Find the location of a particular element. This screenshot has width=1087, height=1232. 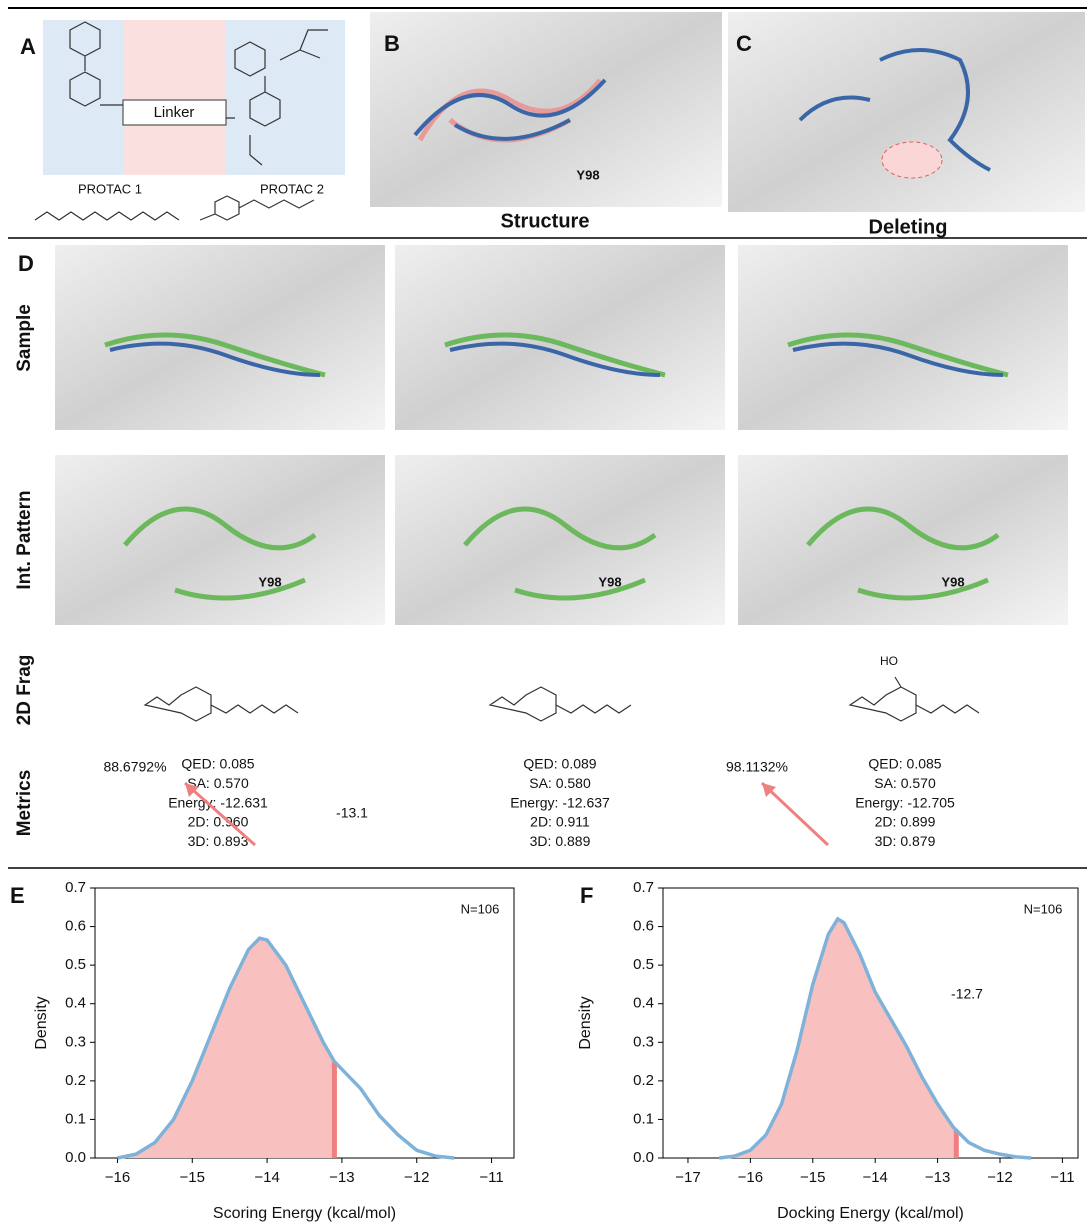

panel-label: F is located at coordinates (586, 895).